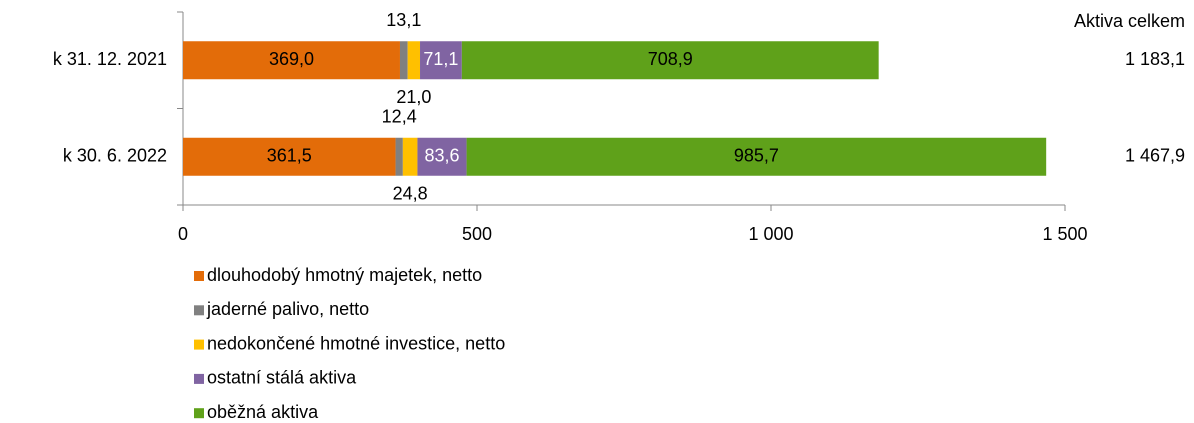 This screenshot has height=423, width=1194. I want to click on x-tick-label: 0, so click(183, 234).